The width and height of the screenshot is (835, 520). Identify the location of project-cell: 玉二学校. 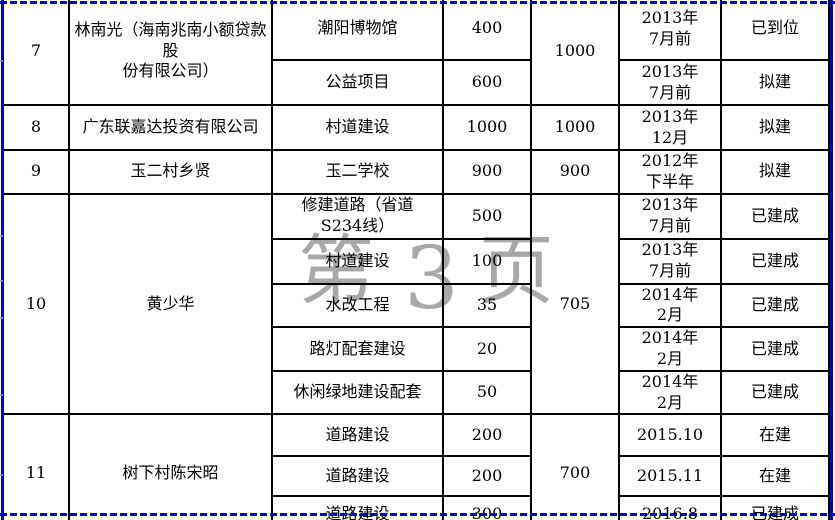
(357, 172).